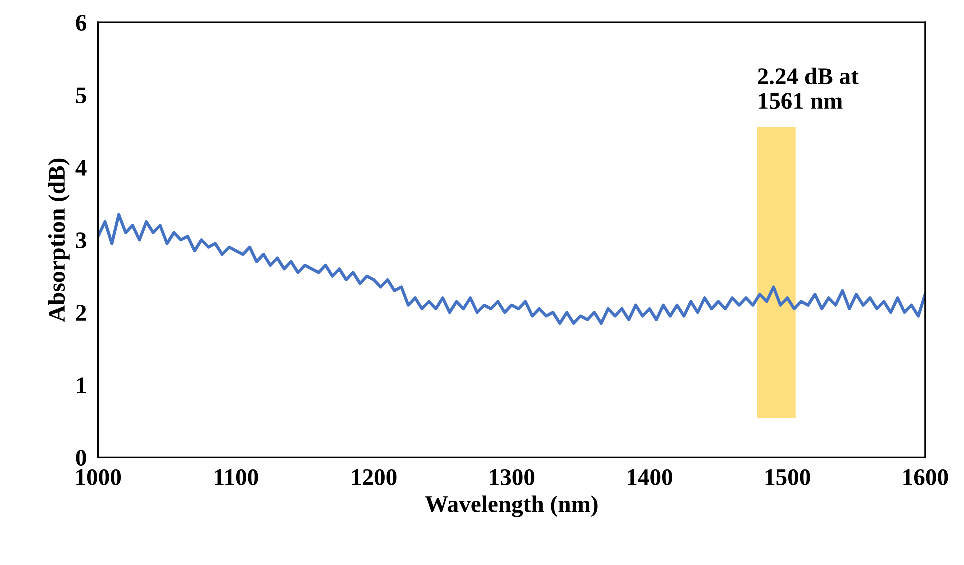 This screenshot has height=565, width=964. I want to click on y-tick-label: 5, so click(81, 96).